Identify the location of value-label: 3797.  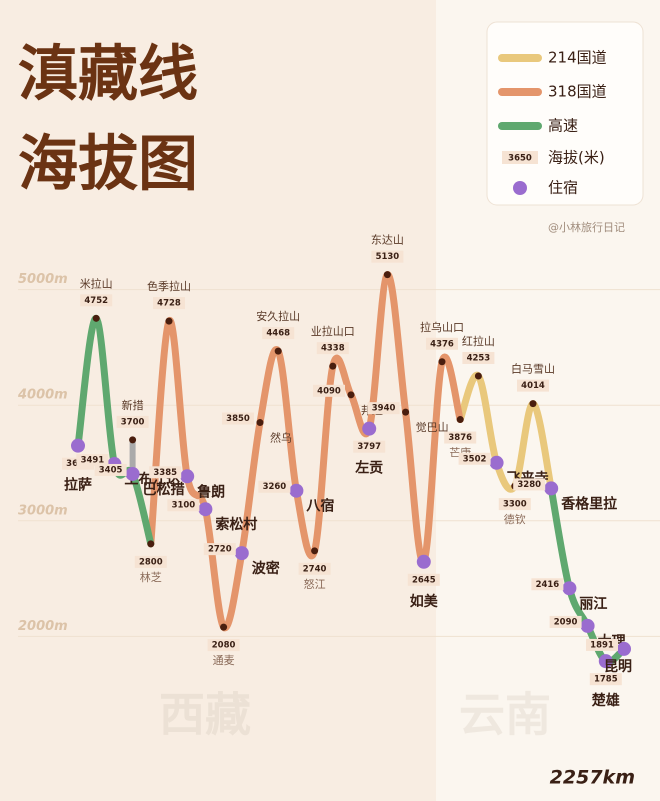
(369, 447).